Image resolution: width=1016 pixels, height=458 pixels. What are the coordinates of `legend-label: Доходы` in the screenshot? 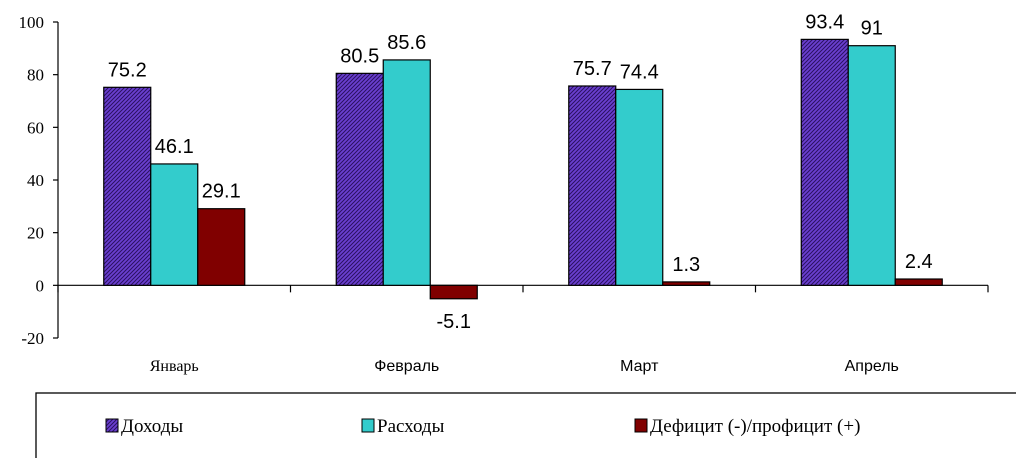 It's located at (152, 426).